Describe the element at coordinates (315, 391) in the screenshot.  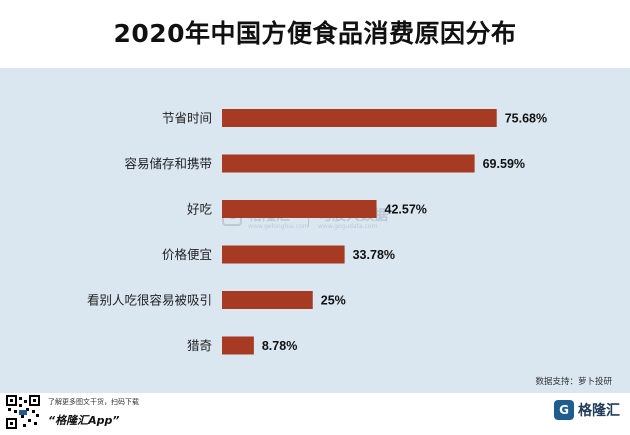
I see `footer-divider` at that location.